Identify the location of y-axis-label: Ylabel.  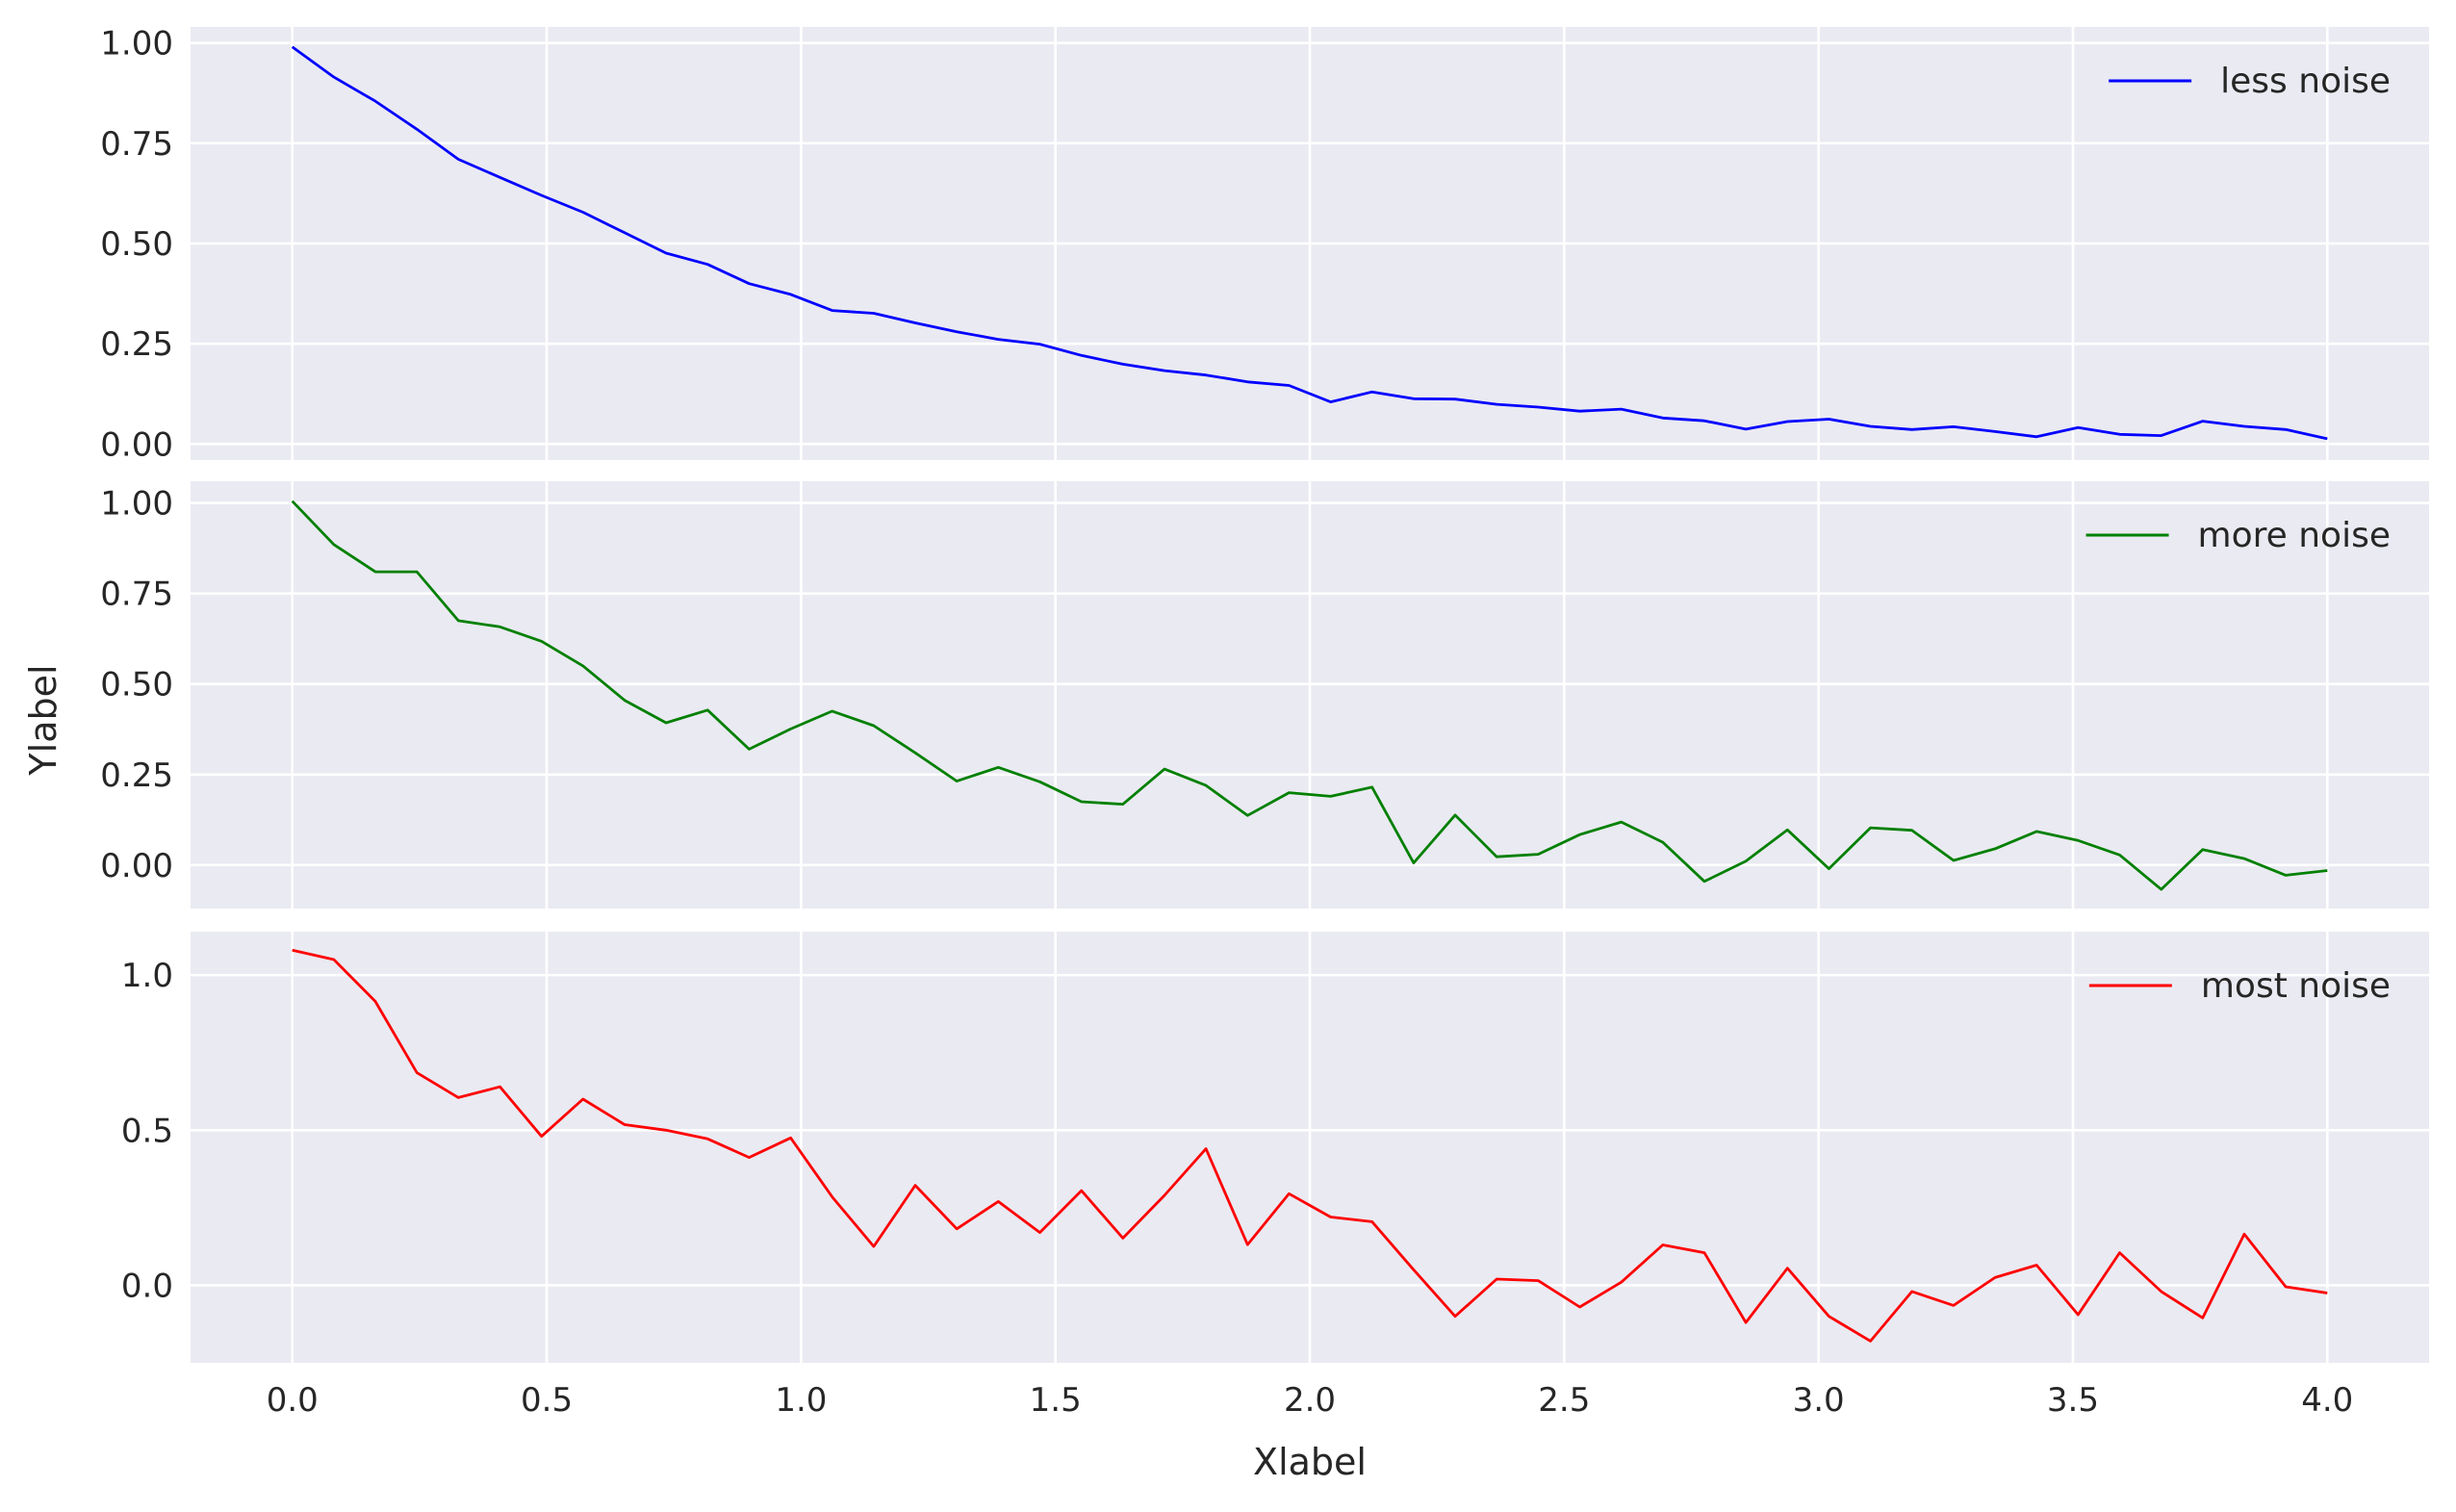
(43, 720).